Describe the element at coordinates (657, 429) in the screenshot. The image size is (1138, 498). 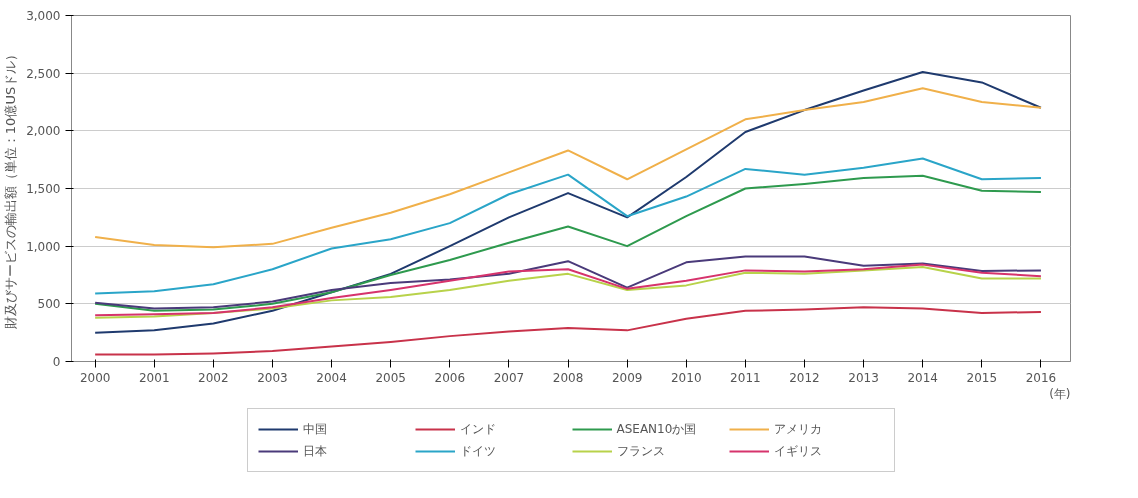
I see `legend-label: ASEAN10か国` at that location.